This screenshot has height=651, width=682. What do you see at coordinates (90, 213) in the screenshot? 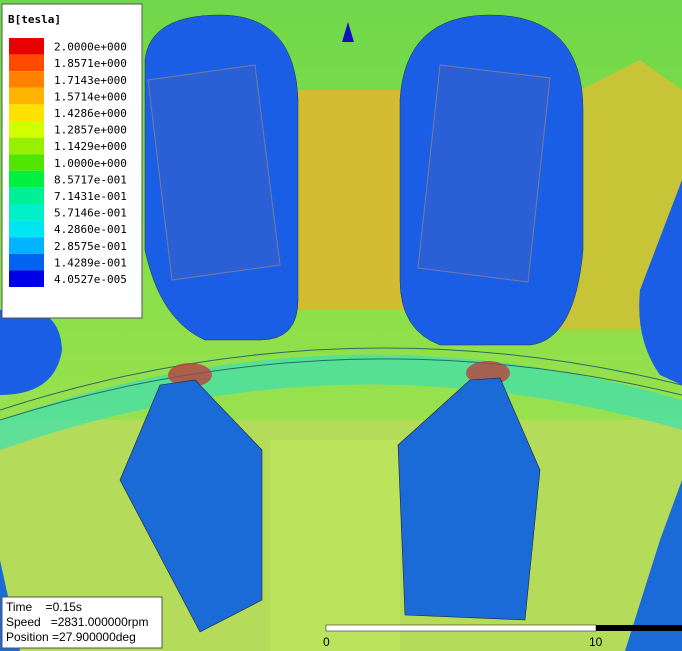
I see `legend-label: 5.7146e-001` at bounding box center [90, 213].